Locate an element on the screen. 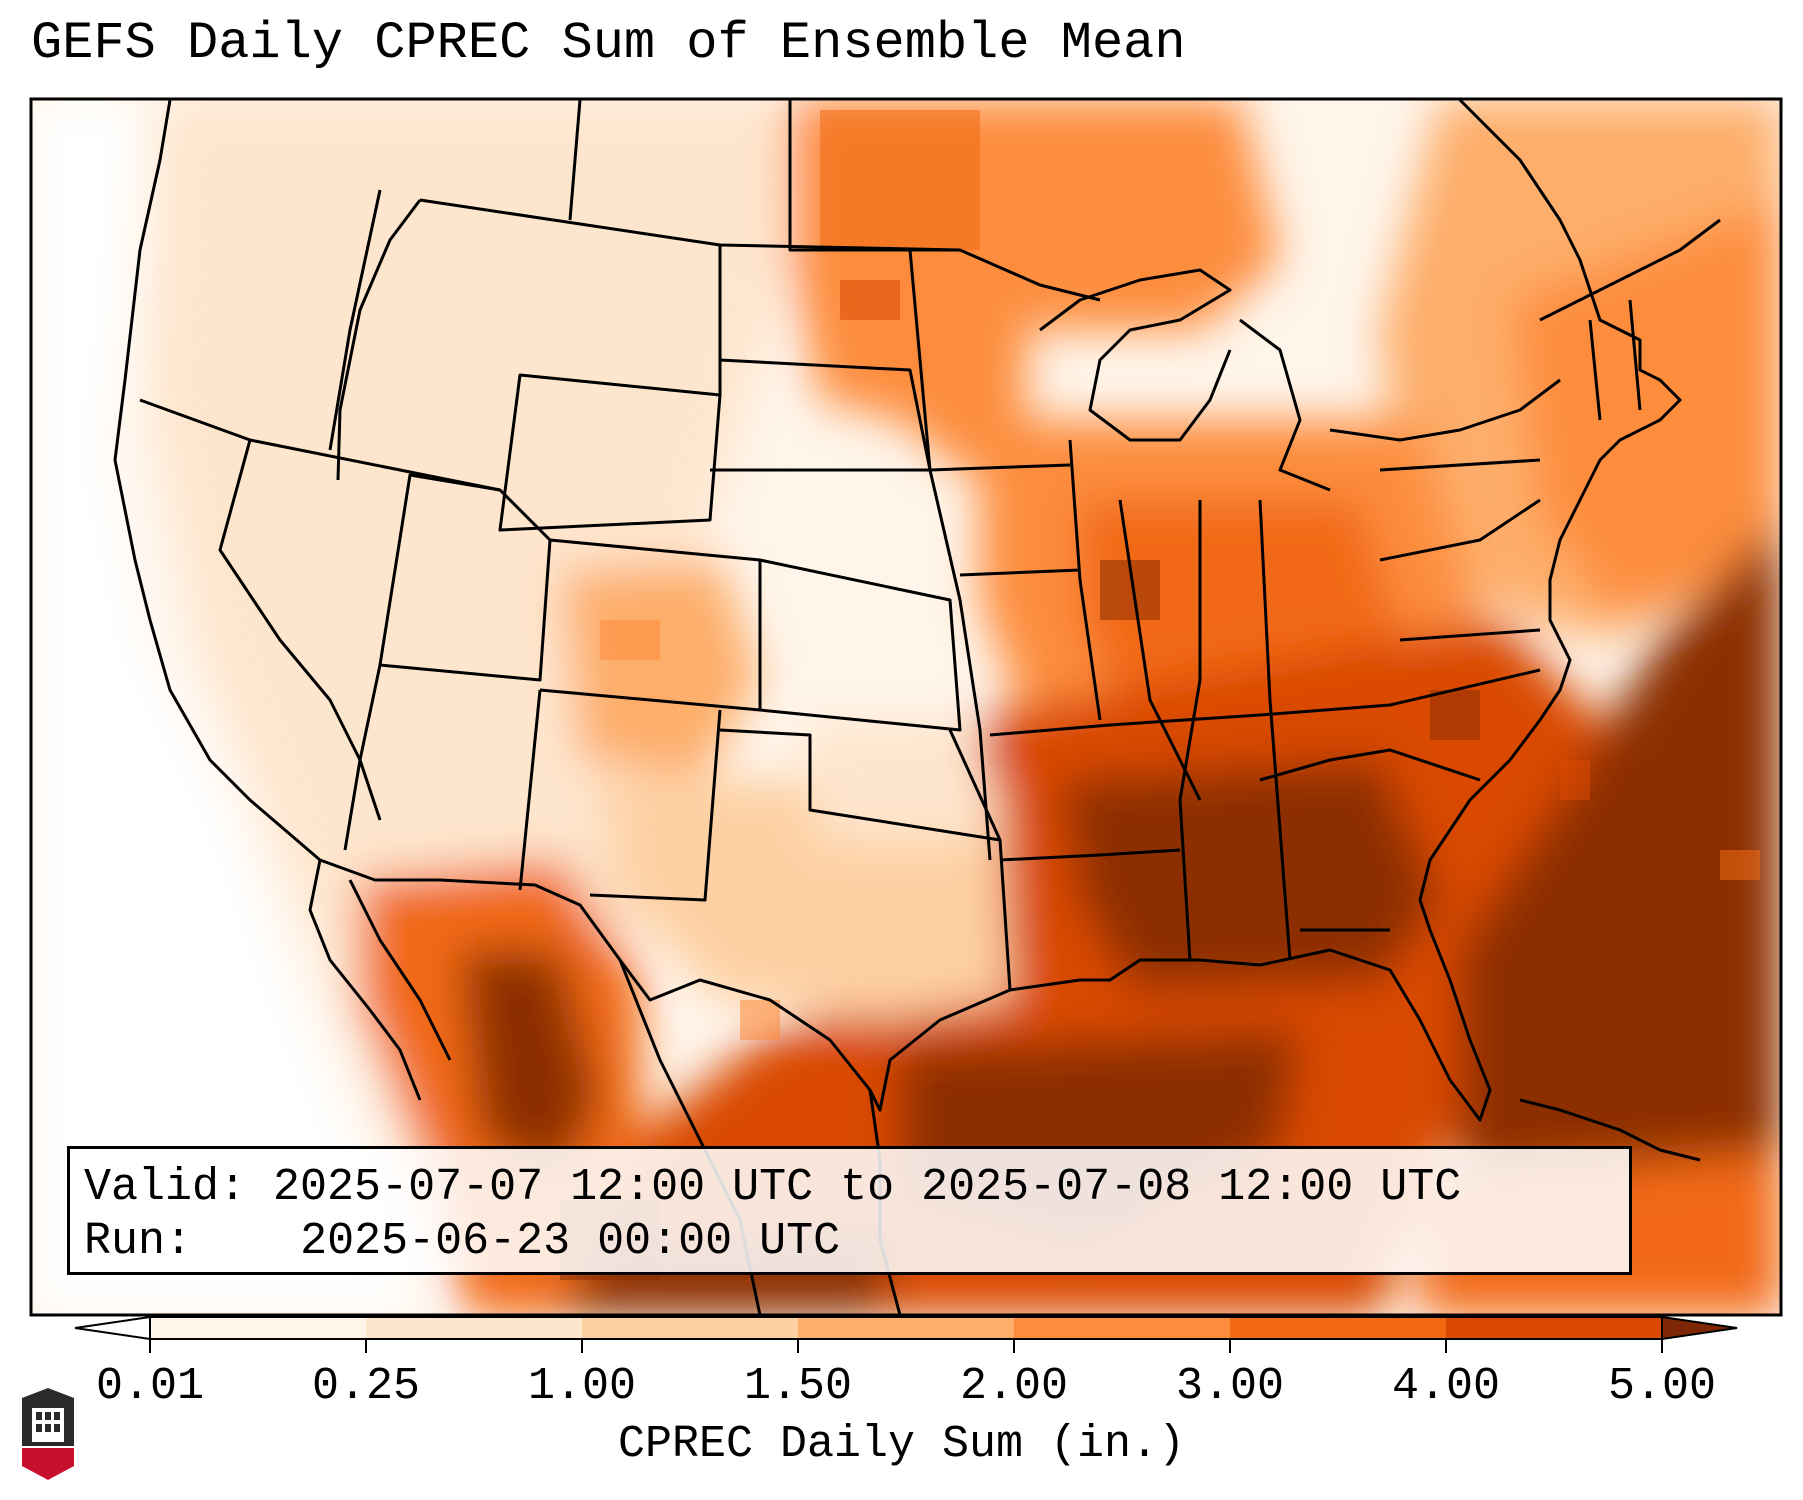  colorbar-tick-label: 3.00 is located at coordinates (1230, 1386).